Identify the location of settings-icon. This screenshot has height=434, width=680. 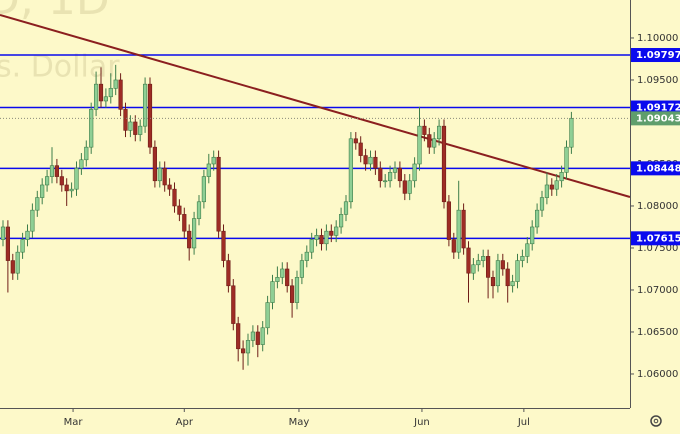
(656, 421).